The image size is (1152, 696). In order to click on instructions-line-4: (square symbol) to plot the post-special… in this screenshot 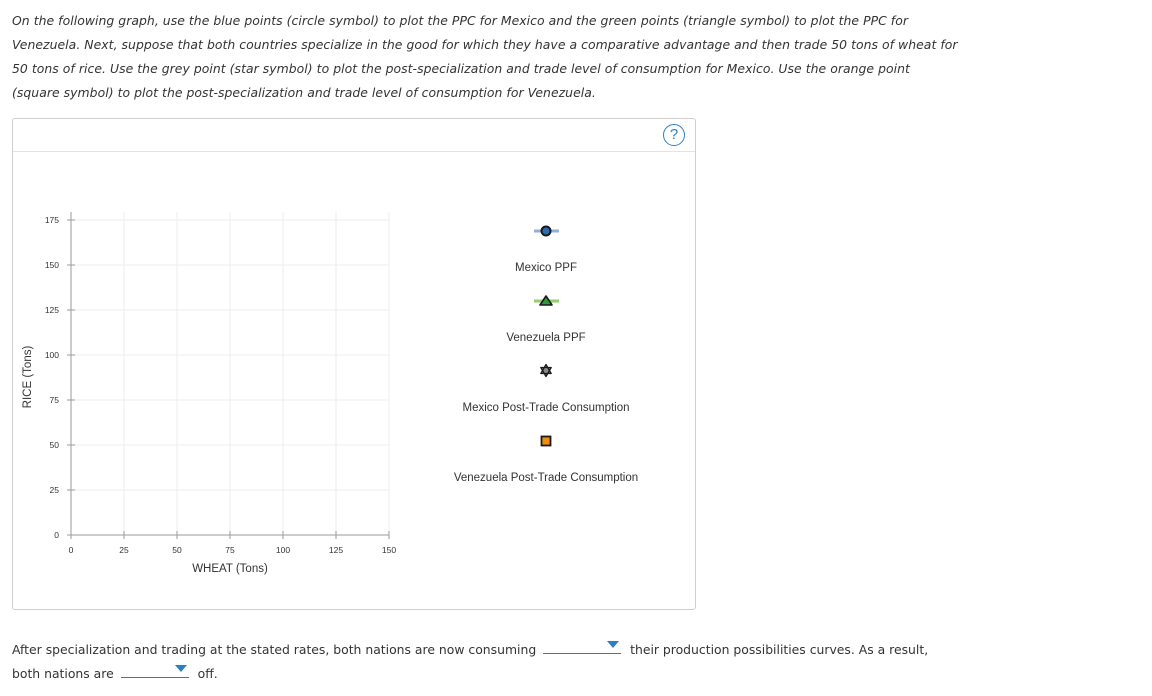, I will do `click(304, 92)`.